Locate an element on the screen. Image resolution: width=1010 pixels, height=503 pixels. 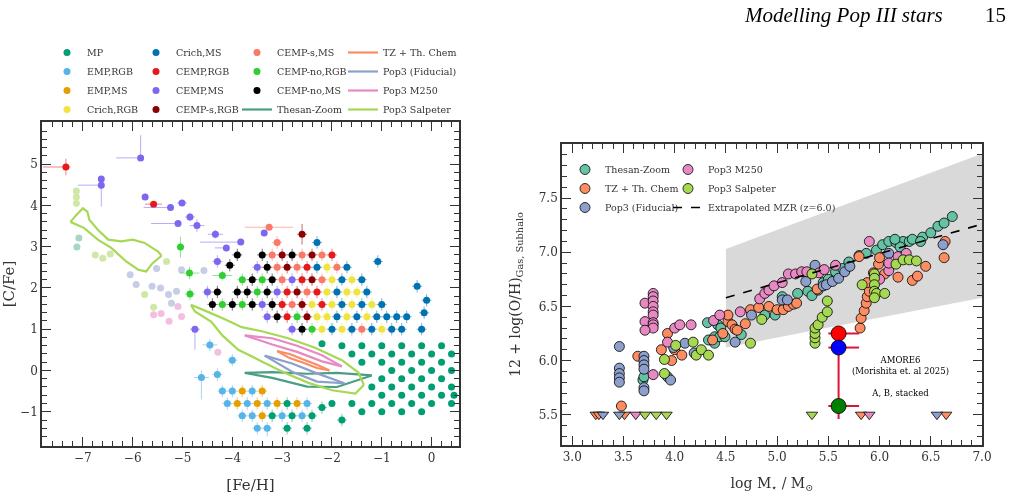
legend-label: CEMP,MS is located at coordinates (200, 91).